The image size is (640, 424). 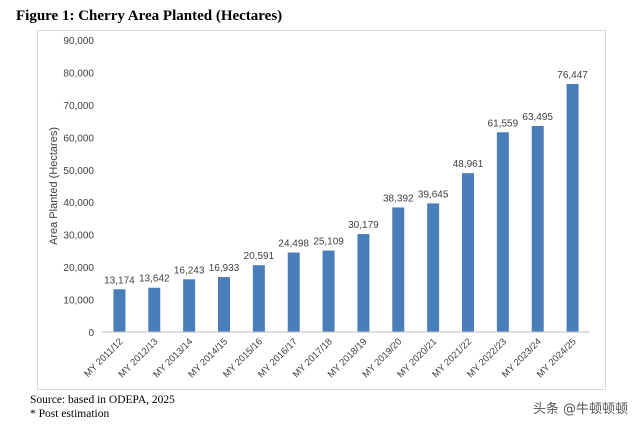 What do you see at coordinates (78, 268) in the screenshot?
I see `y-tick-label: 20,000` at bounding box center [78, 268].